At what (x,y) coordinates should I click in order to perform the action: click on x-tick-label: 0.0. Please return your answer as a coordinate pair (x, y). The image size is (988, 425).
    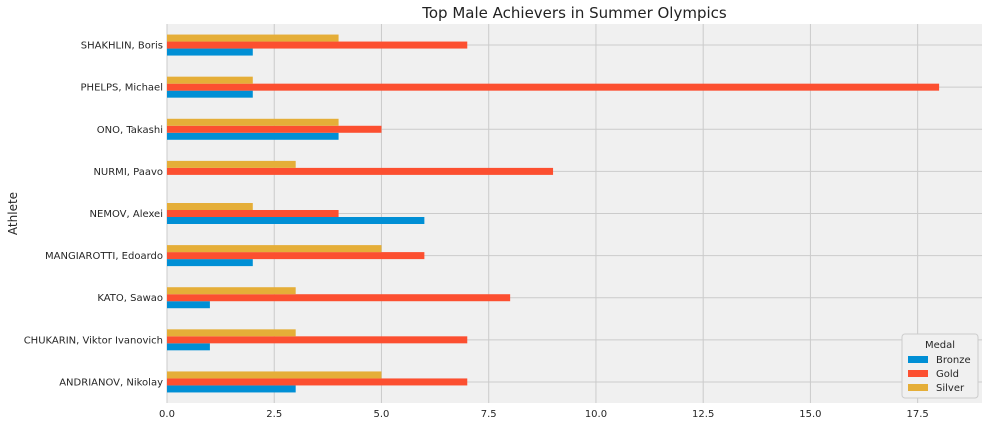
    Looking at the image, I should click on (167, 414).